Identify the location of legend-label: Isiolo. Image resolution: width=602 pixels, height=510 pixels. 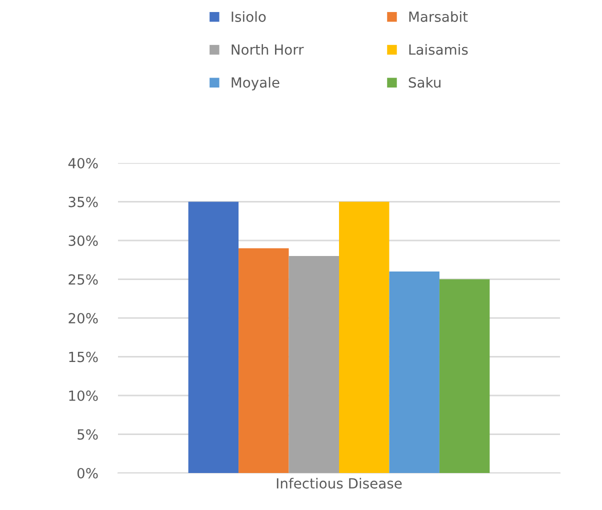
(249, 16).